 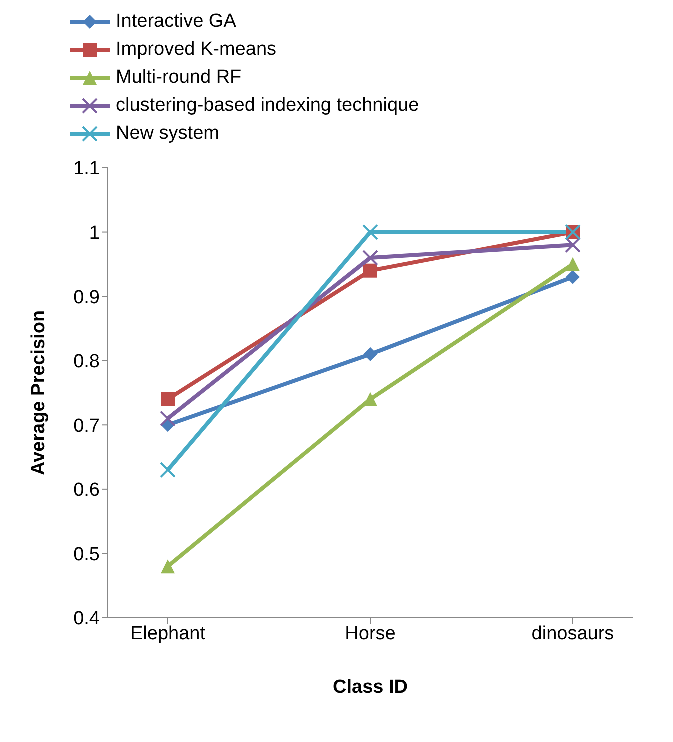 What do you see at coordinates (87, 169) in the screenshot?
I see `y-tick-label: 1.1` at bounding box center [87, 169].